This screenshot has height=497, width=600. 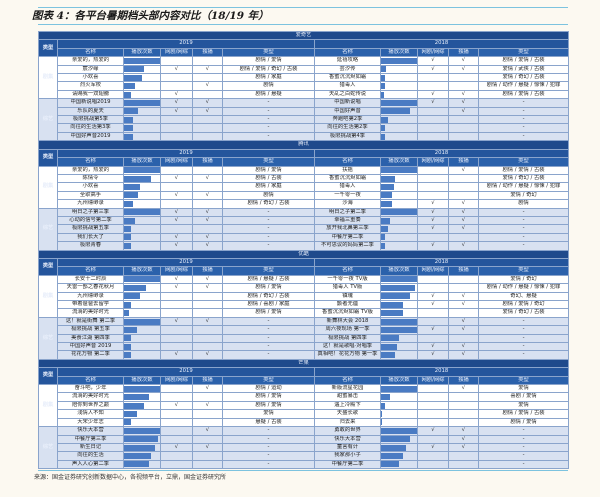 I want to click on column-header-name: 名称, so click(x=90, y=52).